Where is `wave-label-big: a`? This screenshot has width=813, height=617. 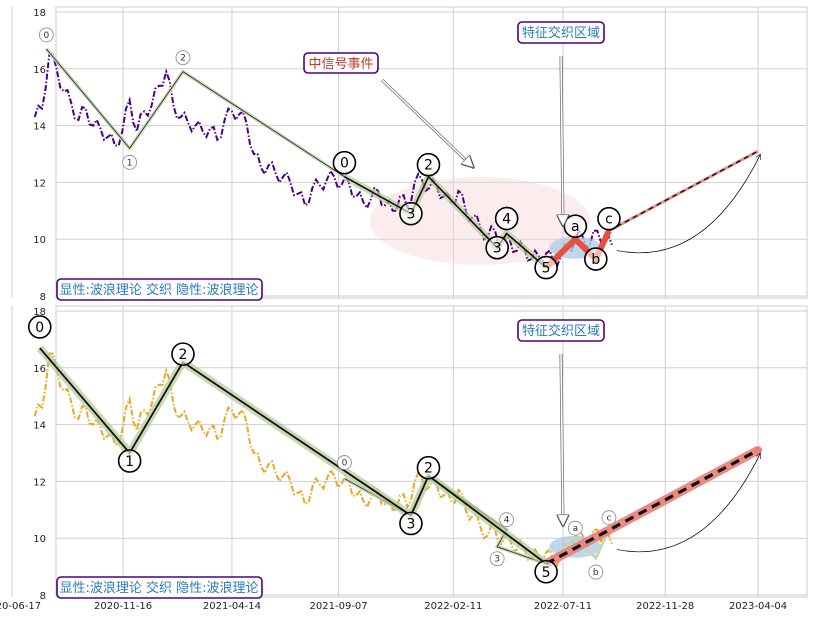 wave-label-big: a is located at coordinates (575, 227).